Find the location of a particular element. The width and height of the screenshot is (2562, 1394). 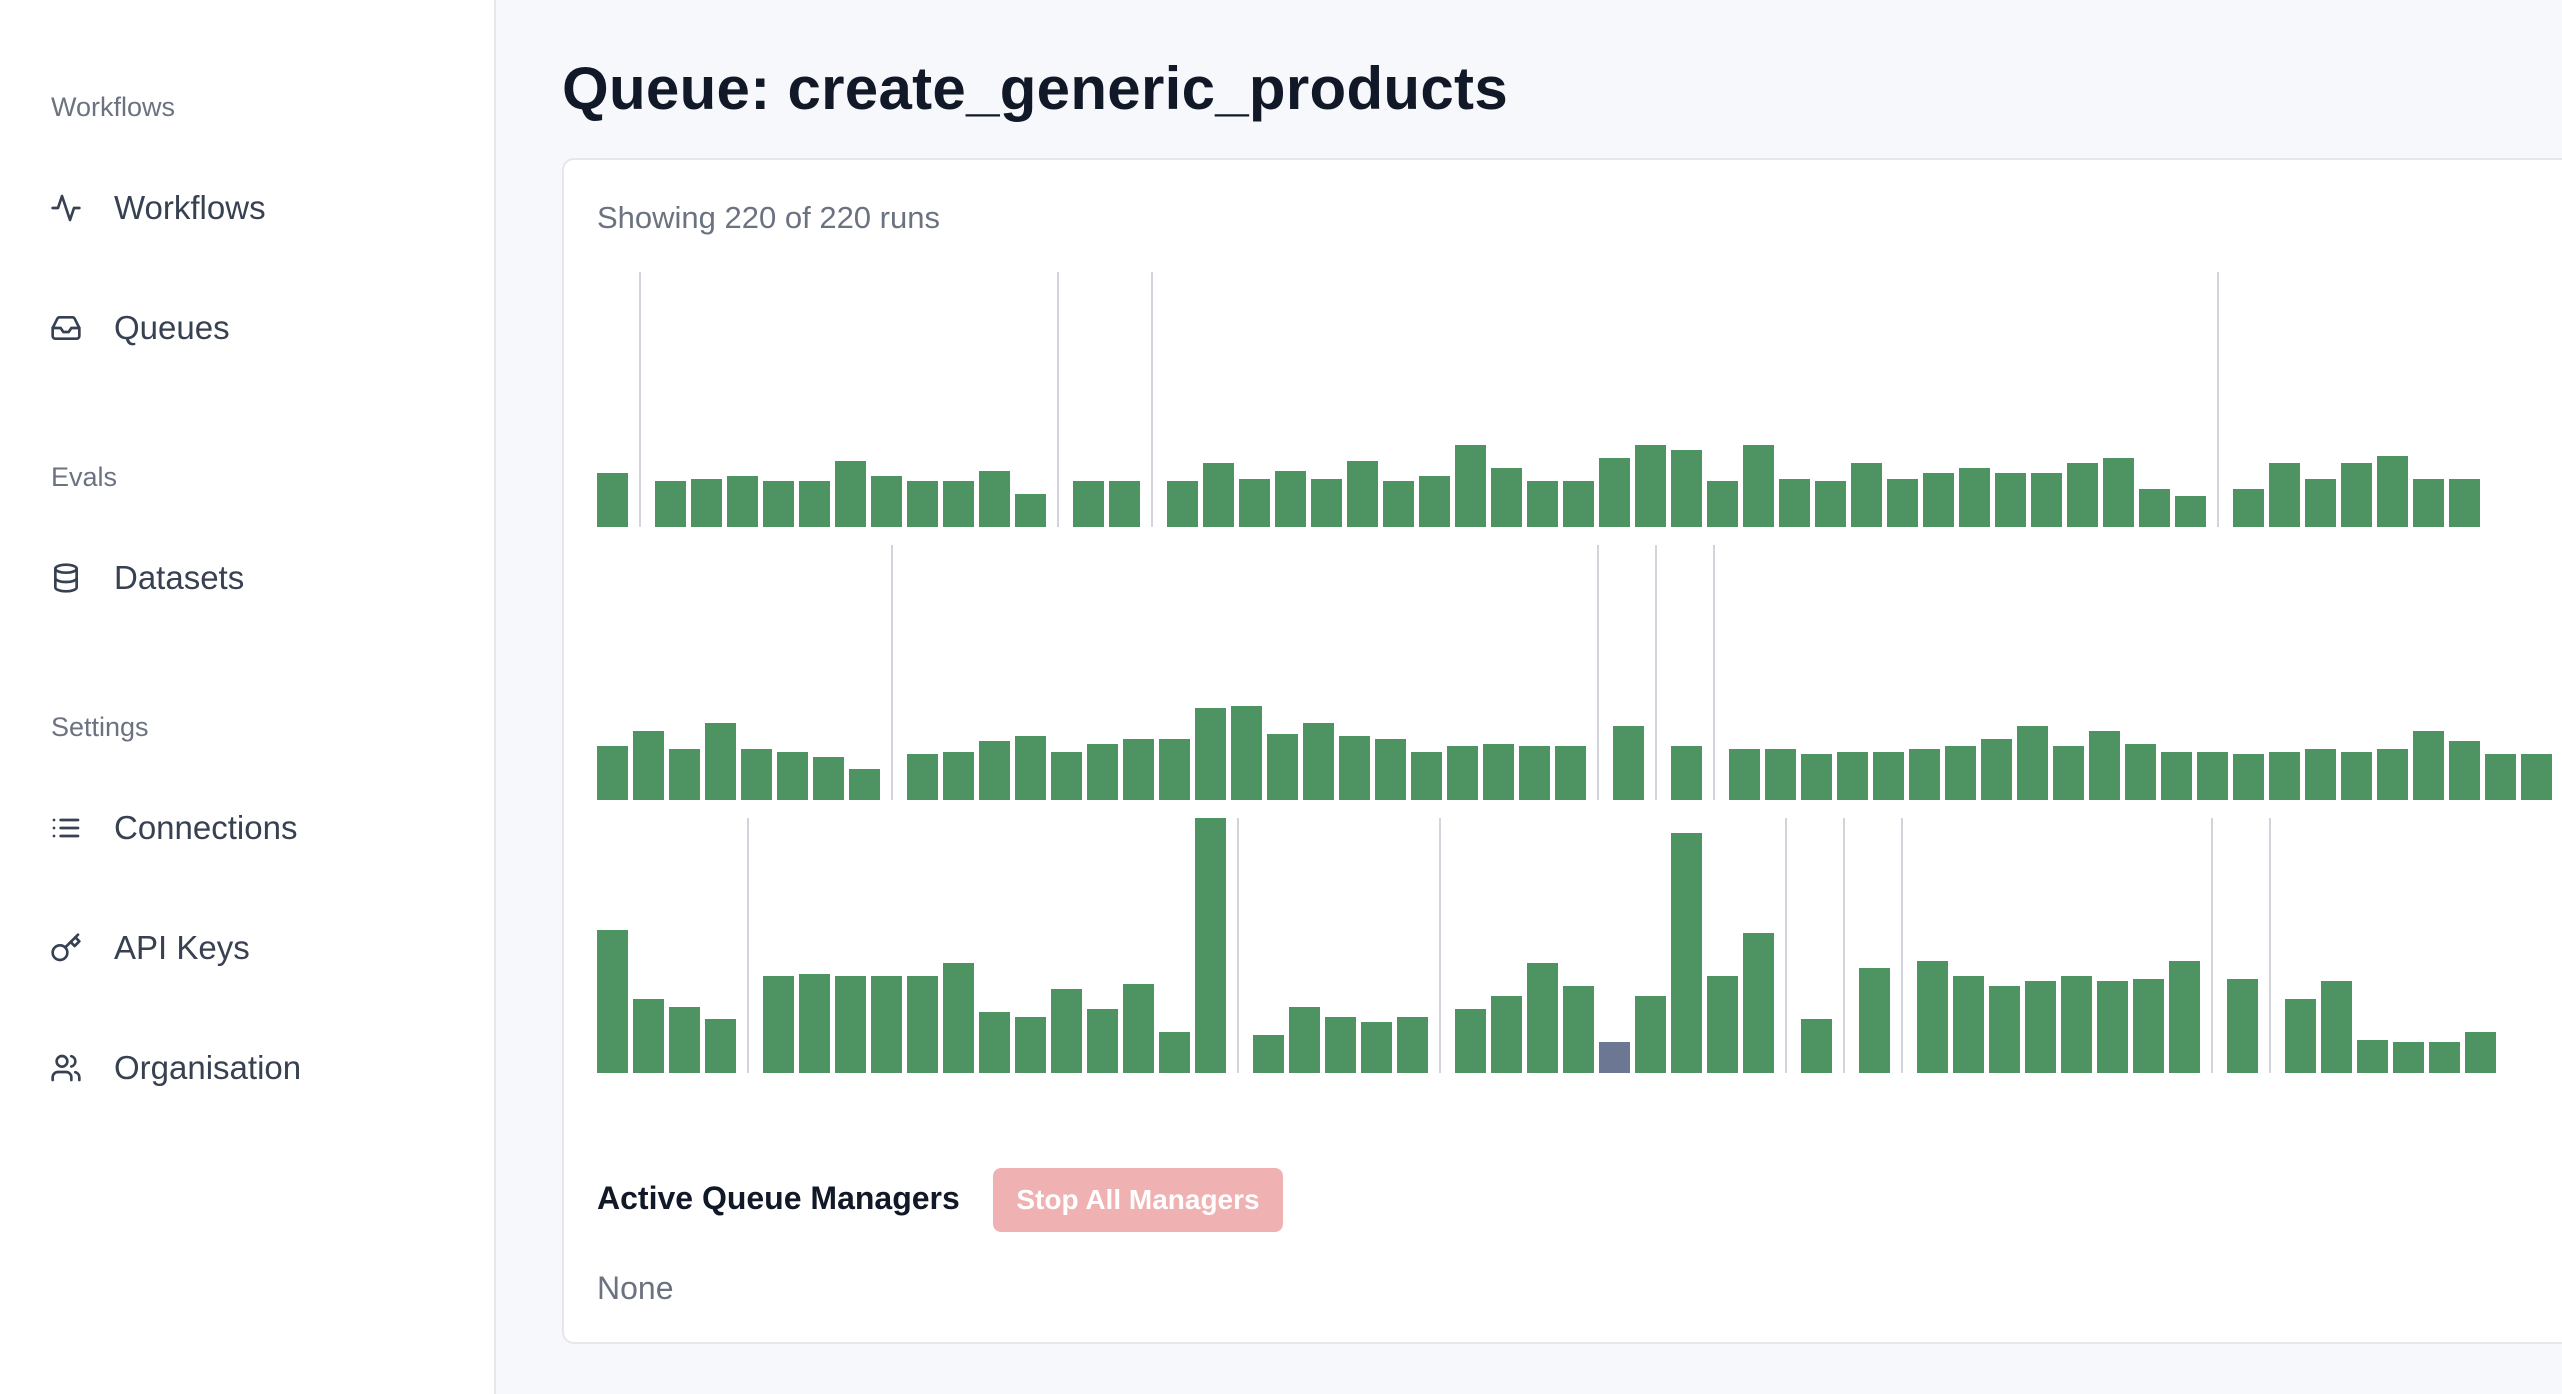

sidebar-item-api-keys: API Keys is located at coordinates (258, 948).